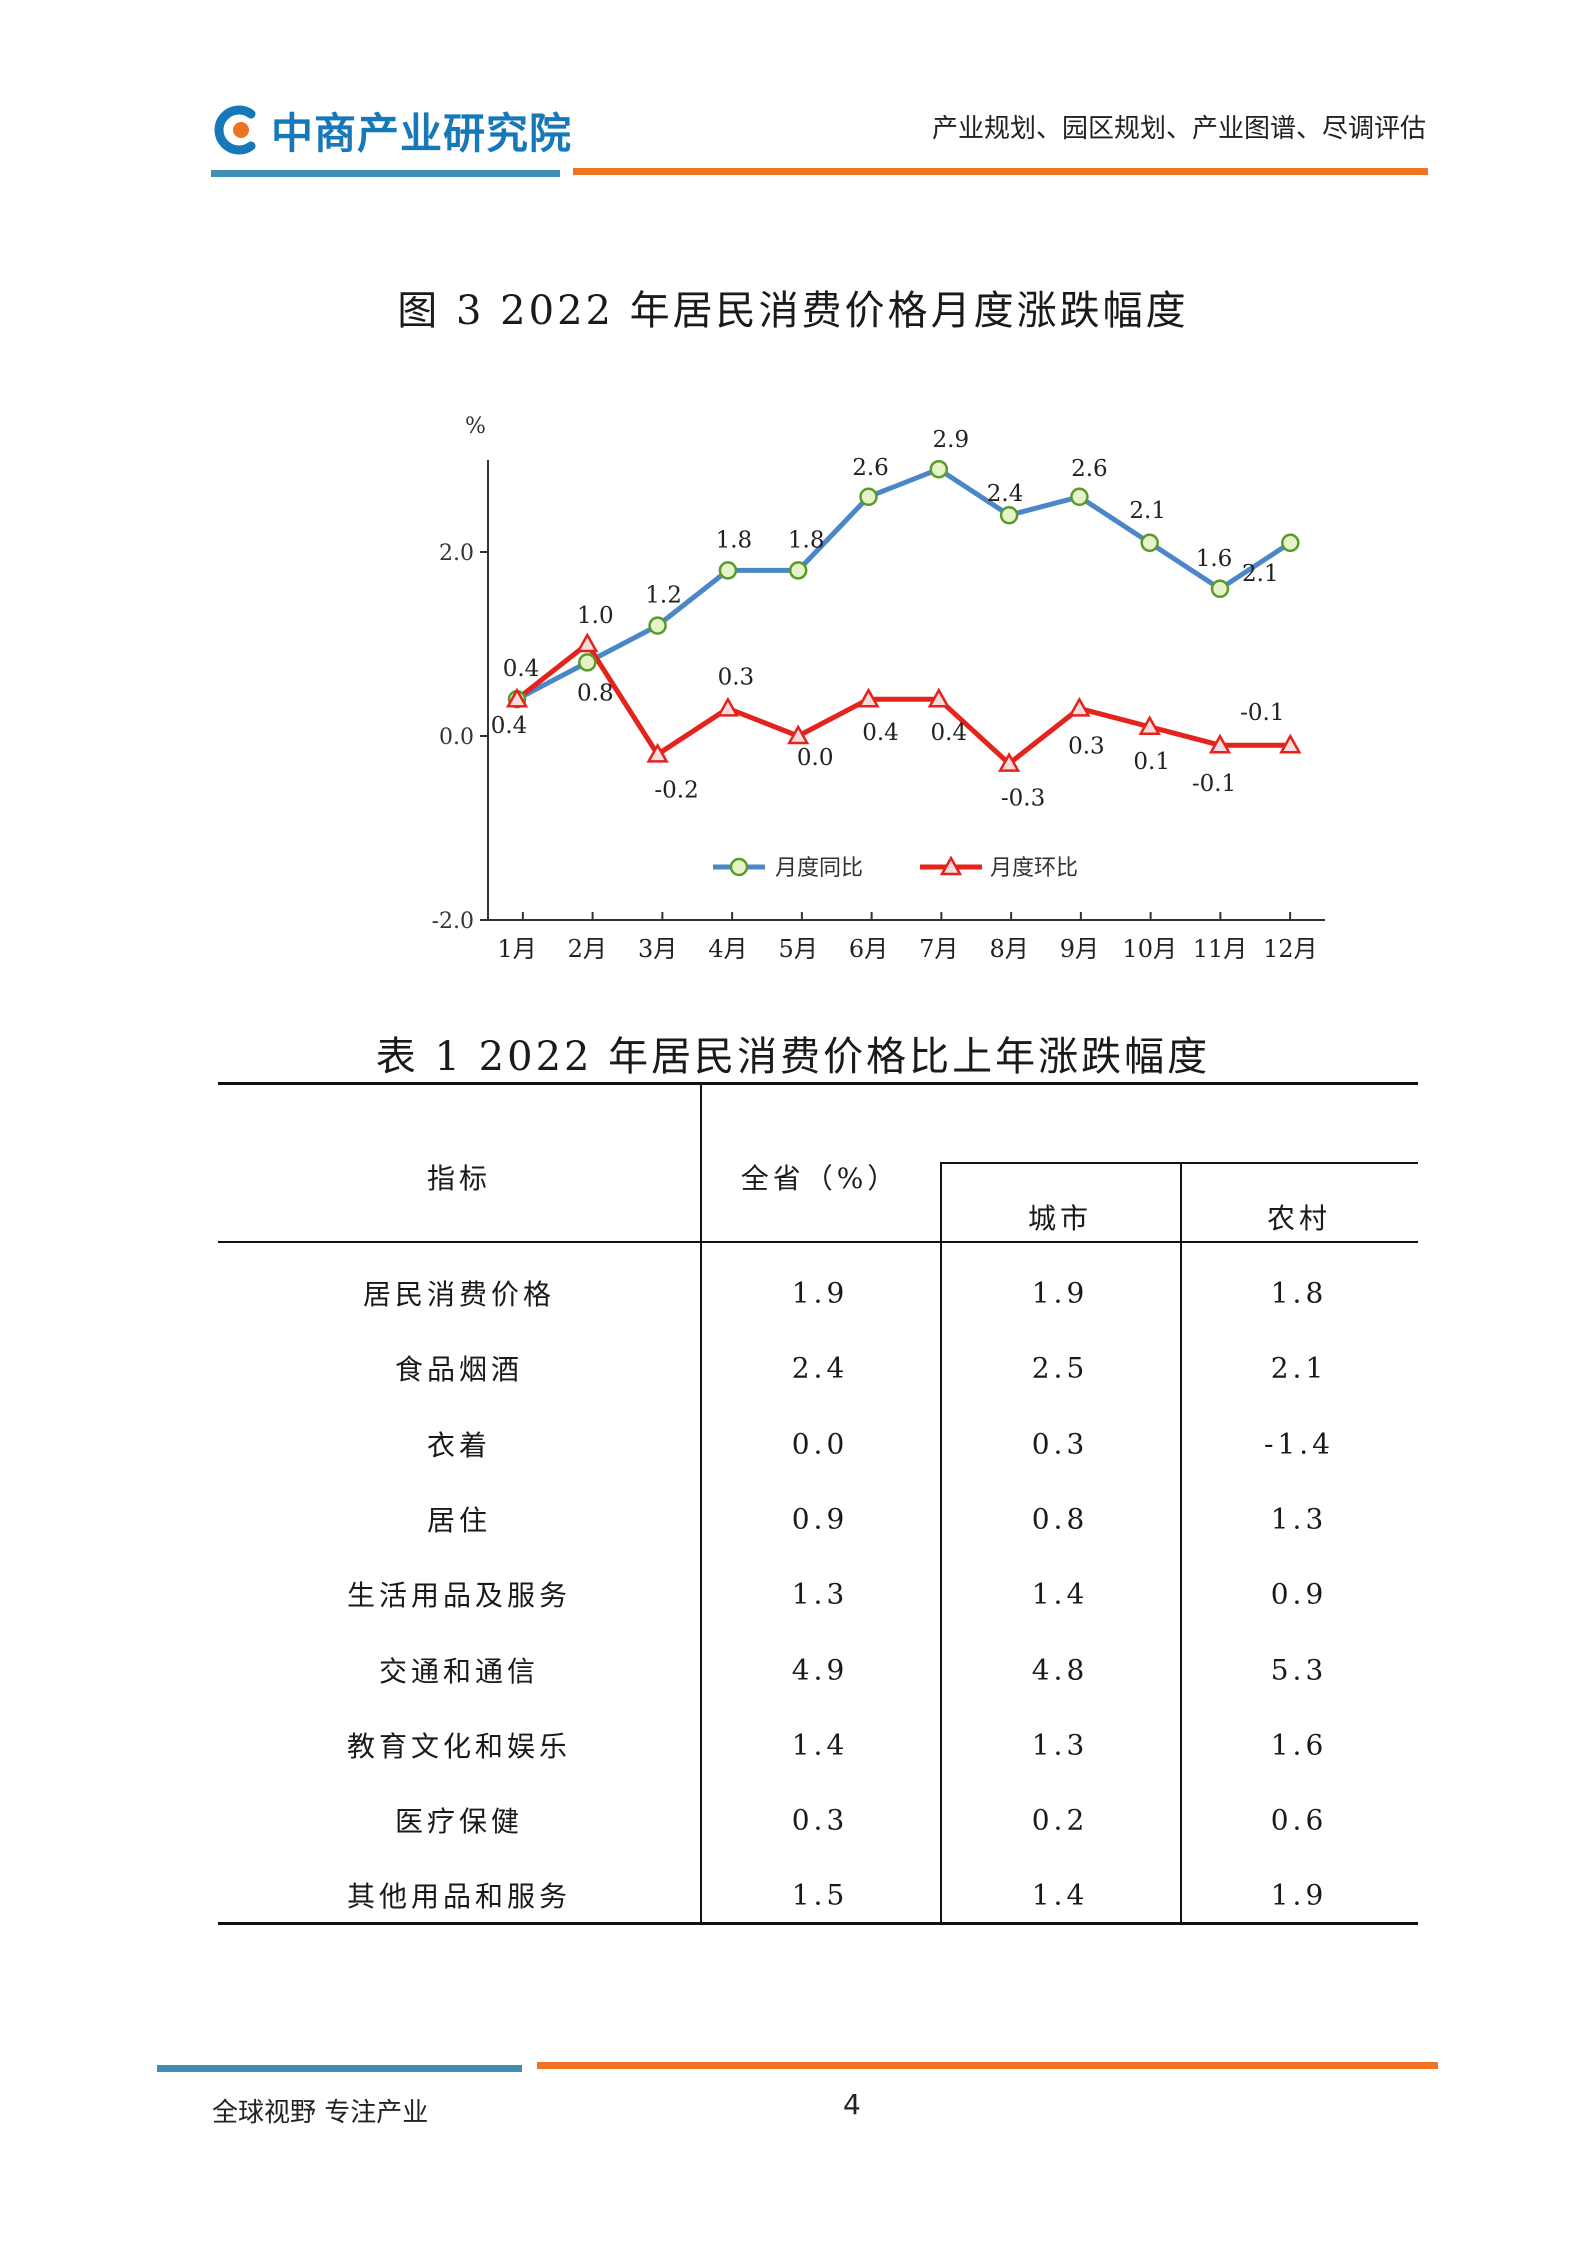 The height and width of the screenshot is (2244, 1586). What do you see at coordinates (456, 553) in the screenshot?
I see `y-tick-label: 2.0` at bounding box center [456, 553].